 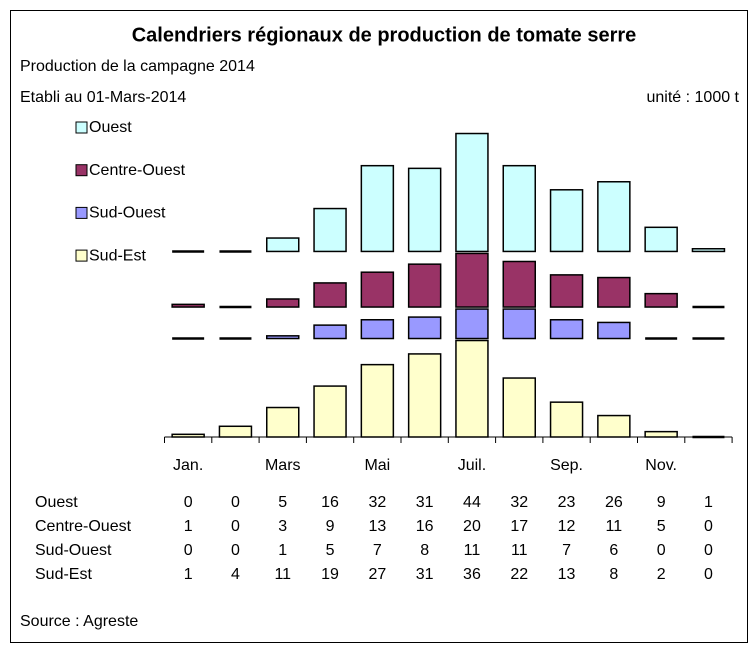 I want to click on x-tick-label: Nov., so click(x=661, y=465).